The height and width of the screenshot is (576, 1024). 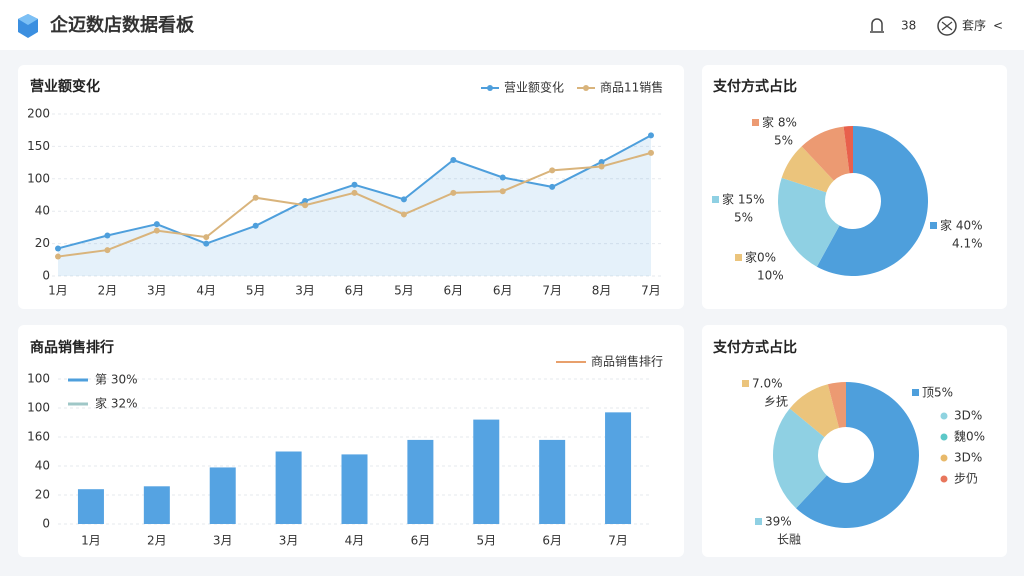 What do you see at coordinates (969, 436) in the screenshot?
I see `legend-label: 魏0%` at bounding box center [969, 436].